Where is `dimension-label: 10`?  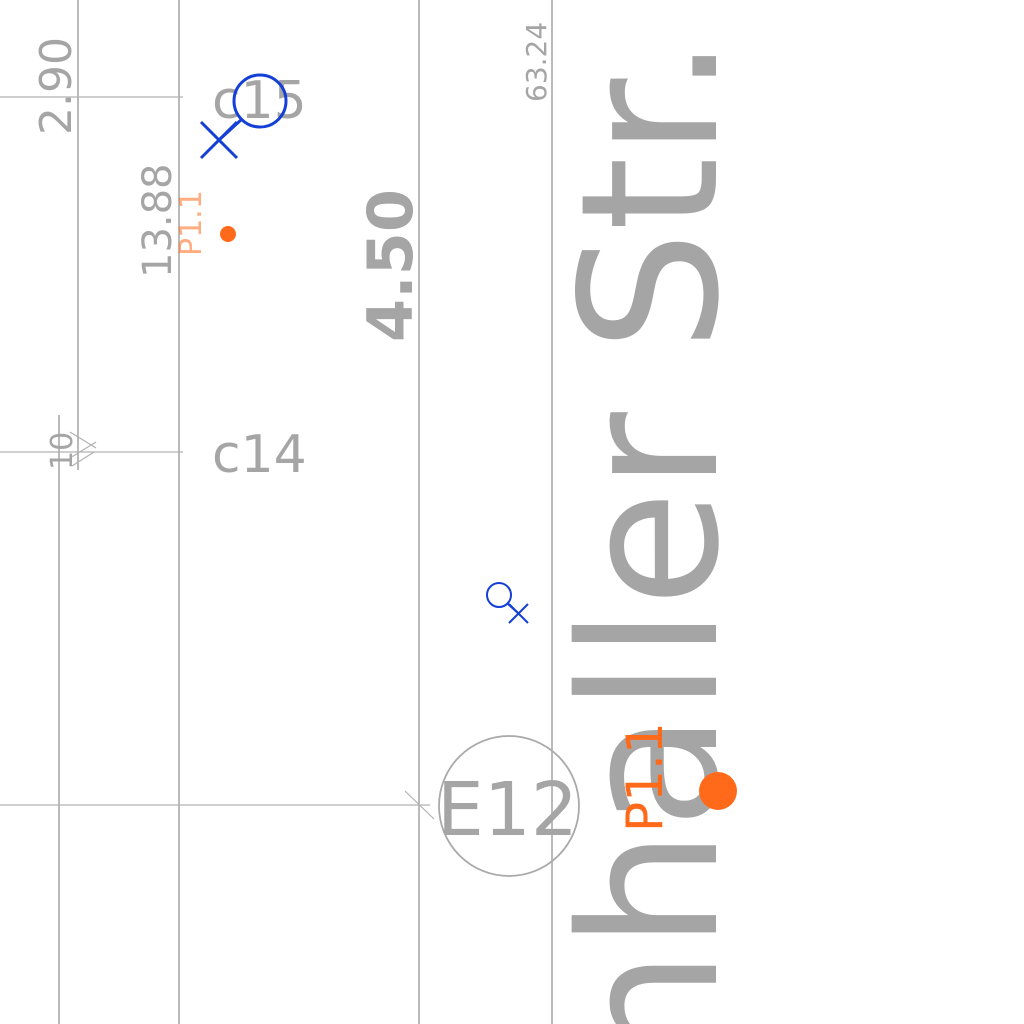 dimension-label: 10 is located at coordinates (62, 451).